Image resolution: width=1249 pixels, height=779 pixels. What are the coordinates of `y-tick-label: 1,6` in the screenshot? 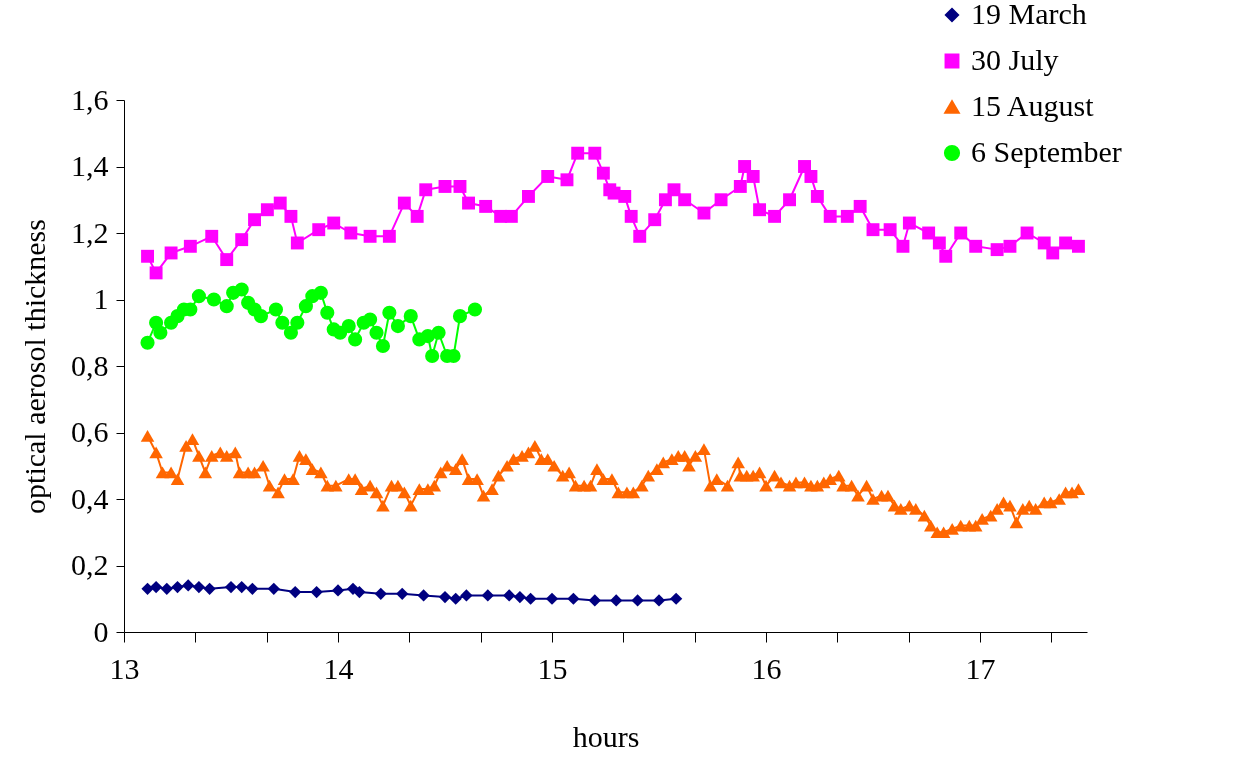 It's located at (90, 99).